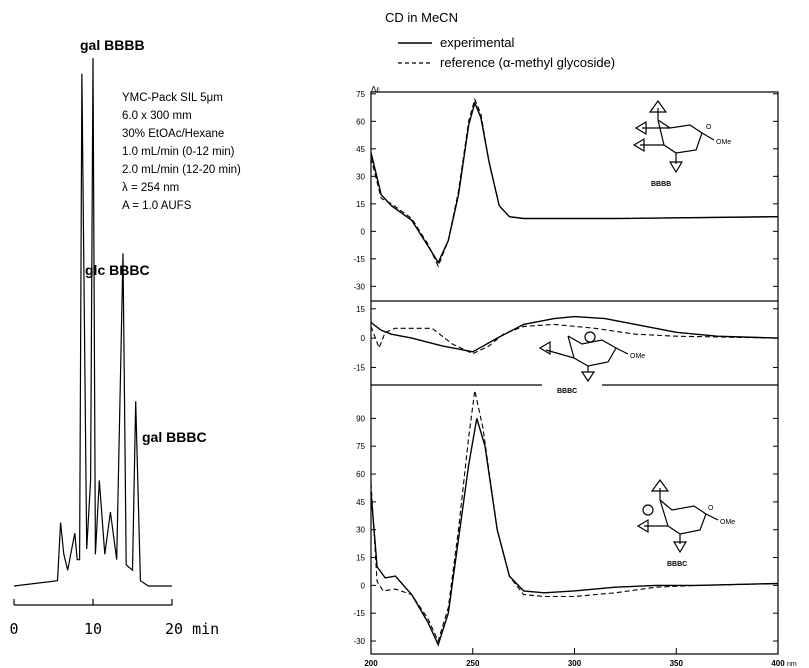 The image size is (809, 668). I want to click on chromophore-triangle-left-2-icon, so click(638, 145).